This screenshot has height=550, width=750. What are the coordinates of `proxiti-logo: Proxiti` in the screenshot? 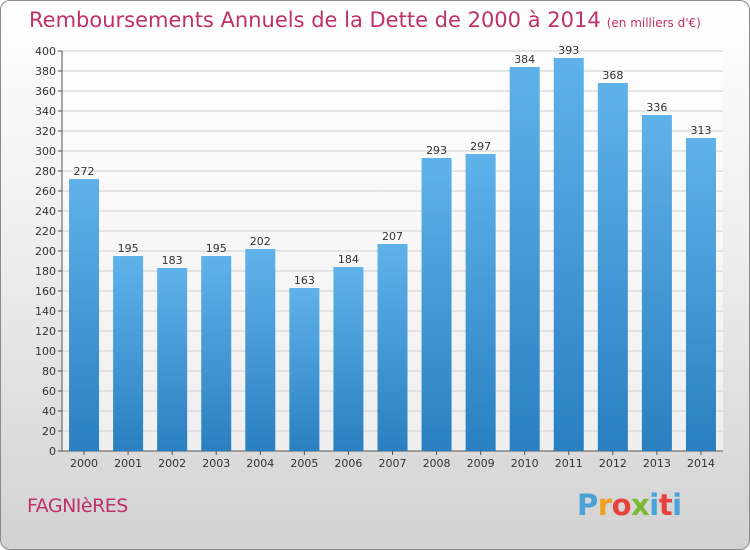 It's located at (629, 505).